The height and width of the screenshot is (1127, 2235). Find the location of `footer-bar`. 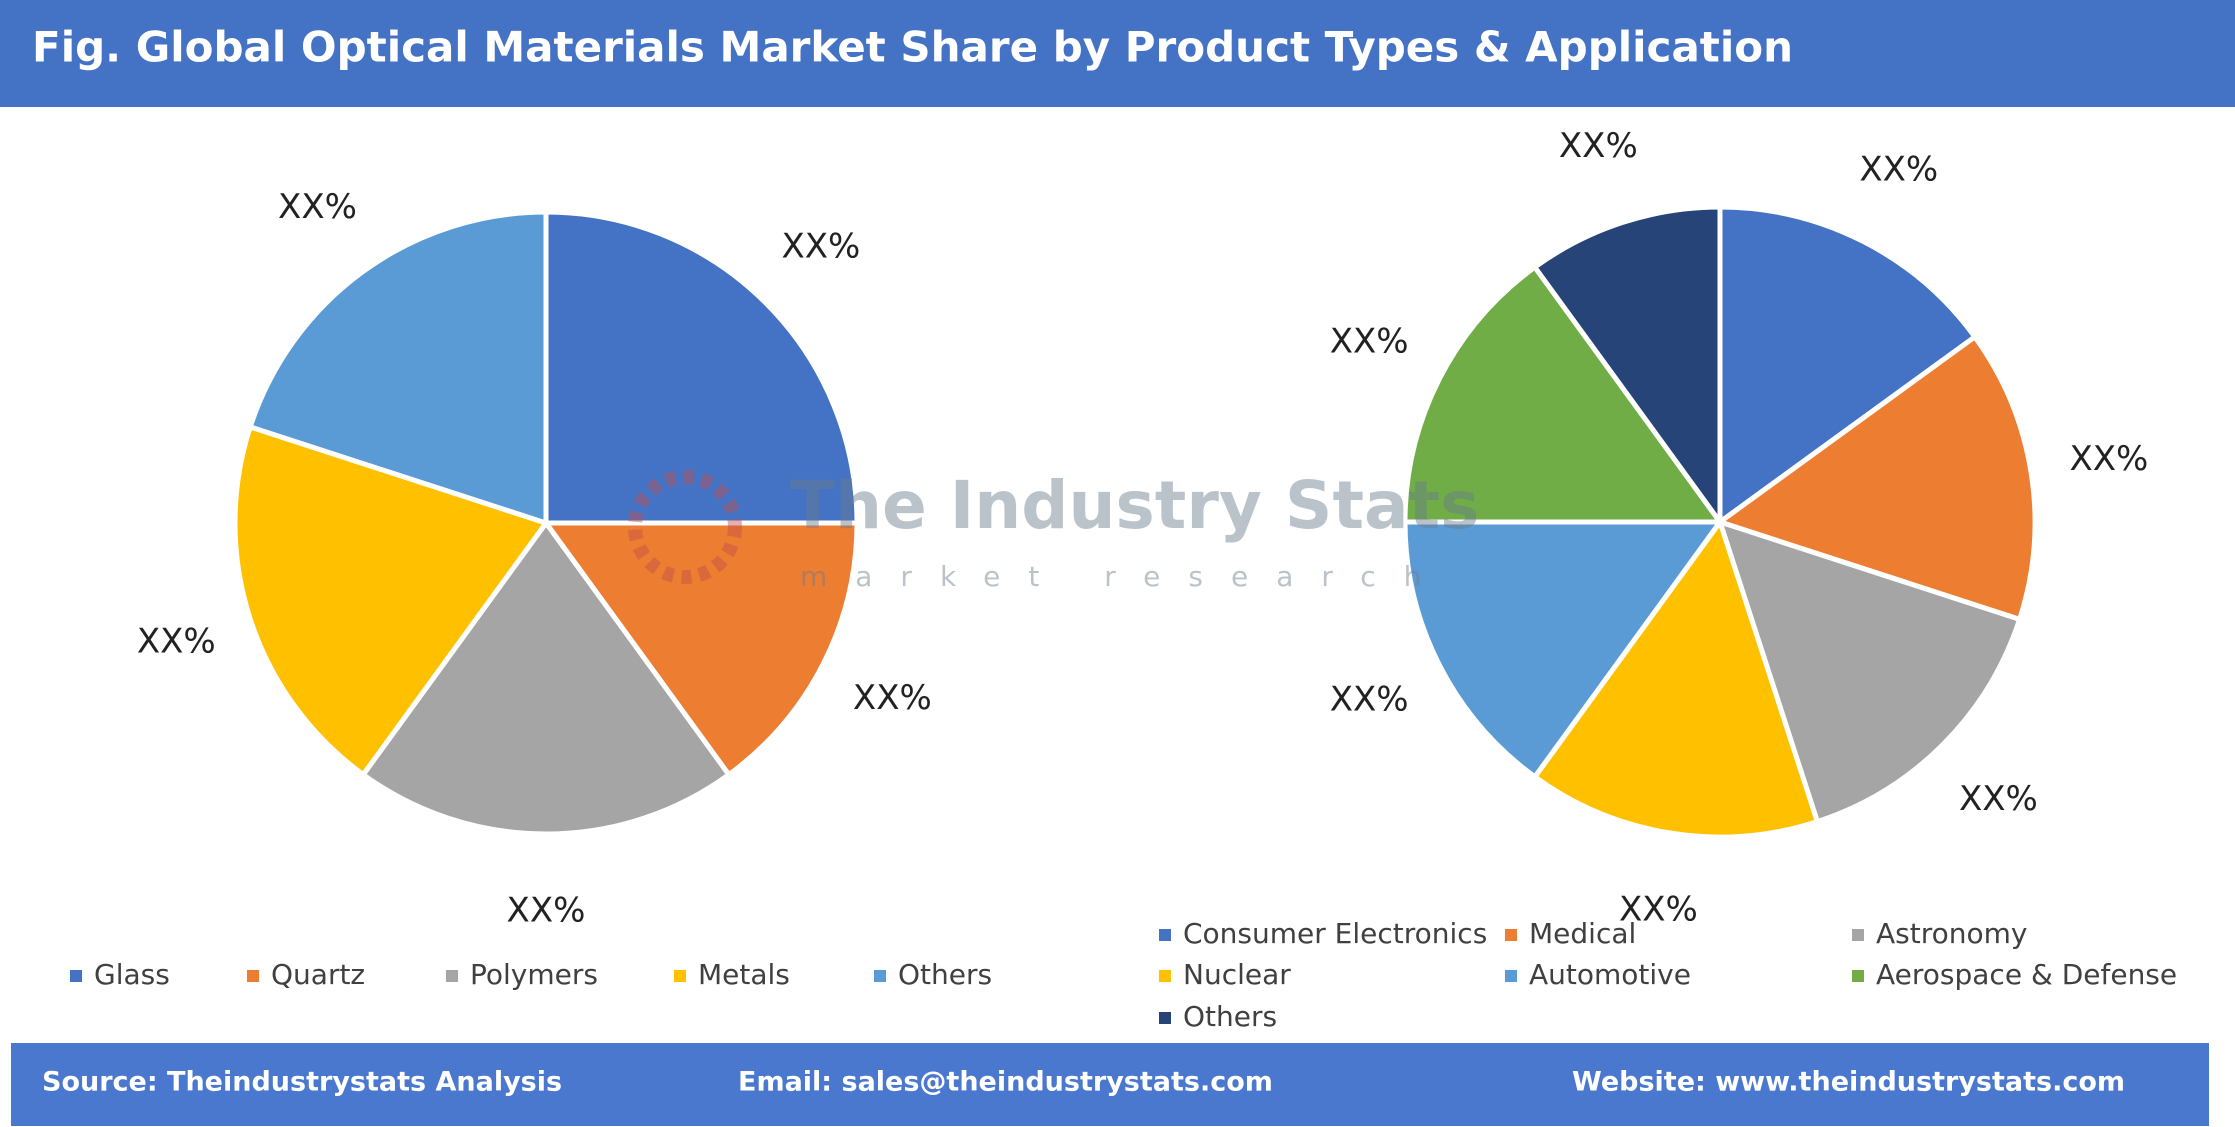

footer-bar is located at coordinates (1110, 1084).